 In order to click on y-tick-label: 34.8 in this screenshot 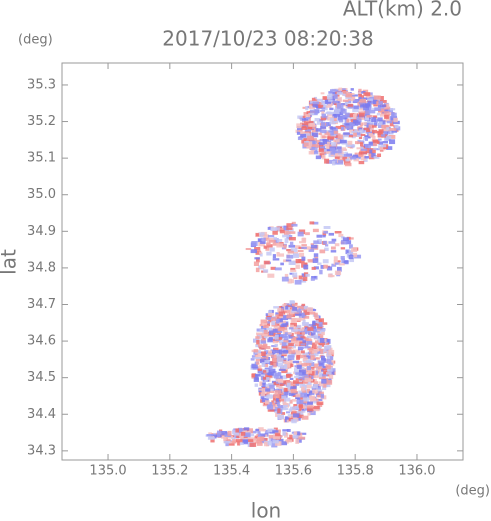, I will do `click(41, 267)`.